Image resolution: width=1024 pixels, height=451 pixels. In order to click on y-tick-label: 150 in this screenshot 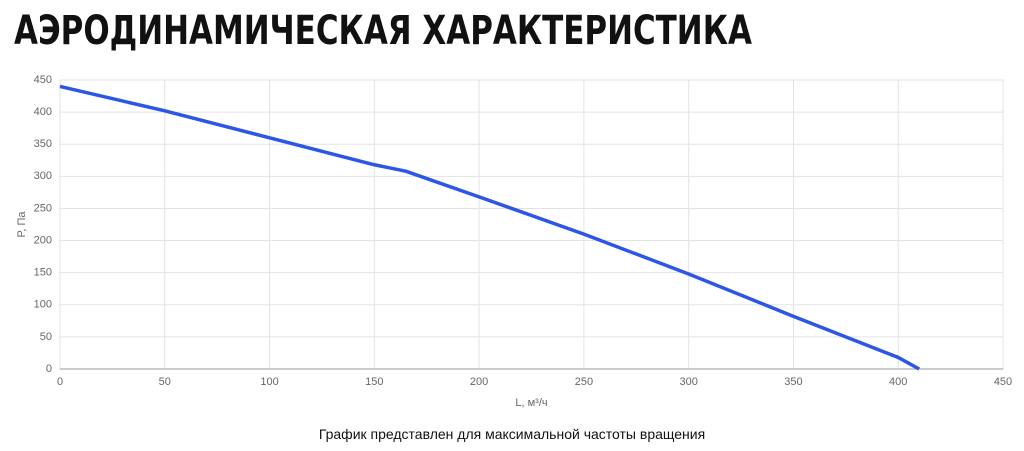, I will do `click(43, 273)`.